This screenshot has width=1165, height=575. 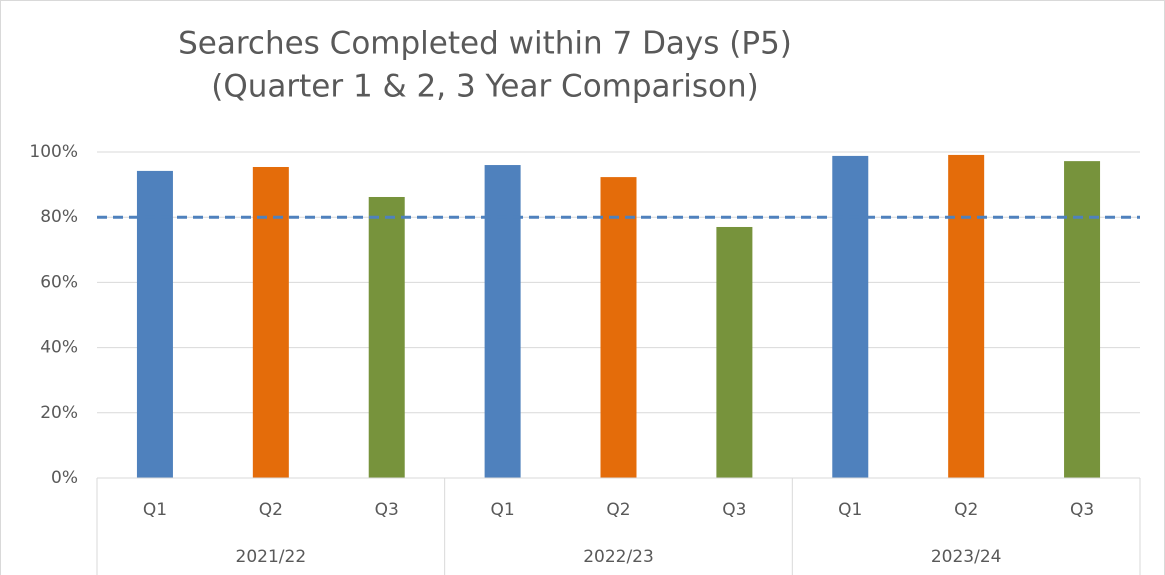 I want to click on y-tick-label: 20%, so click(x=59, y=413).